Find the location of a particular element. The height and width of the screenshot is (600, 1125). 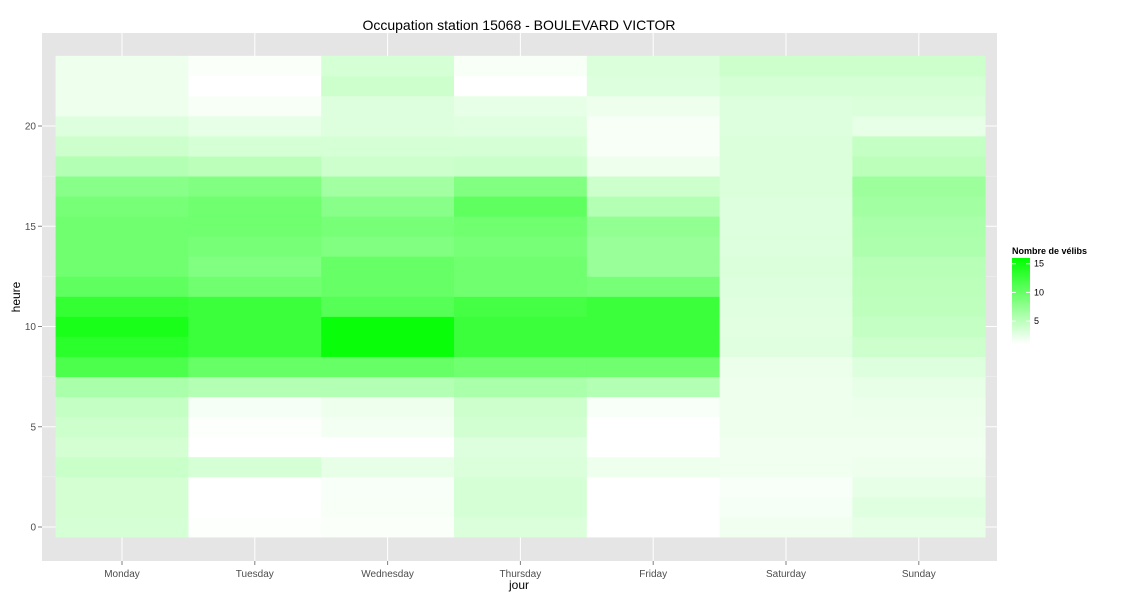

y-axis-title: heure is located at coordinates (16, 296).